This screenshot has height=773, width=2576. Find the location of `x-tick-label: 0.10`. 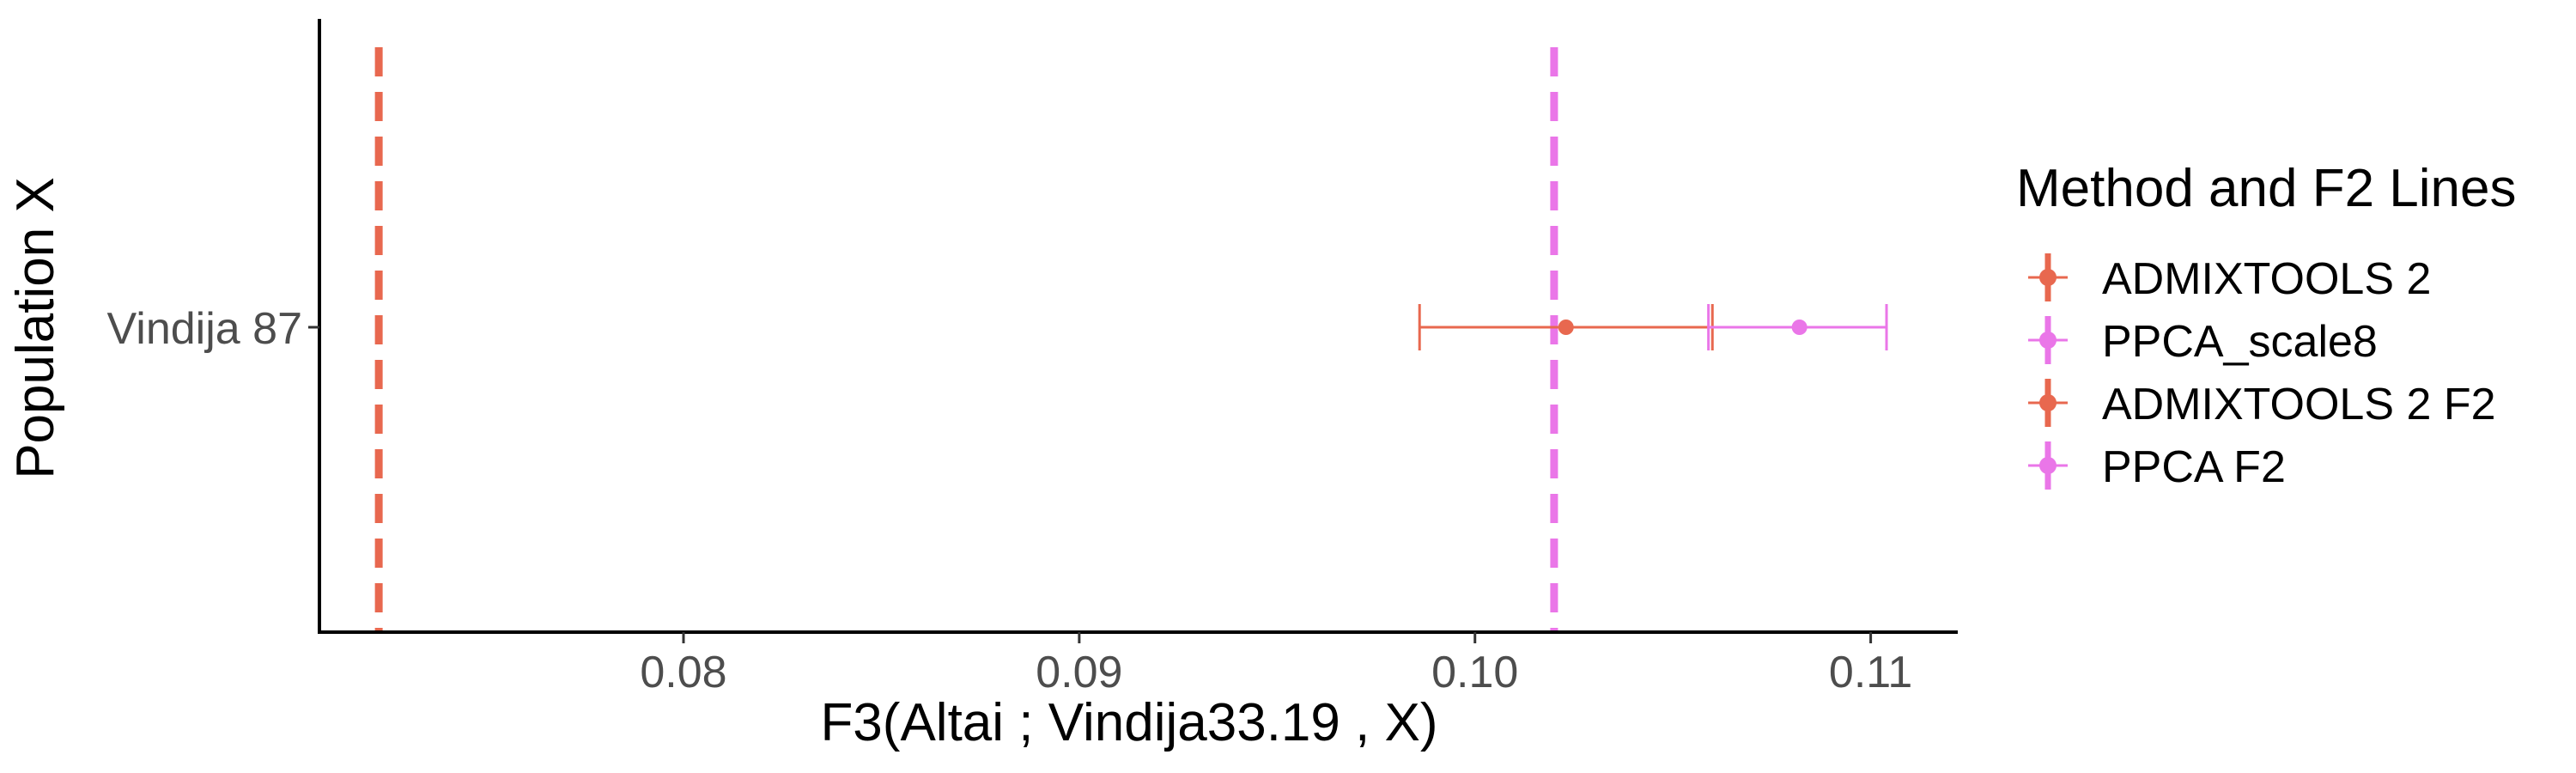

x-tick-label: 0.10 is located at coordinates (1474, 672).